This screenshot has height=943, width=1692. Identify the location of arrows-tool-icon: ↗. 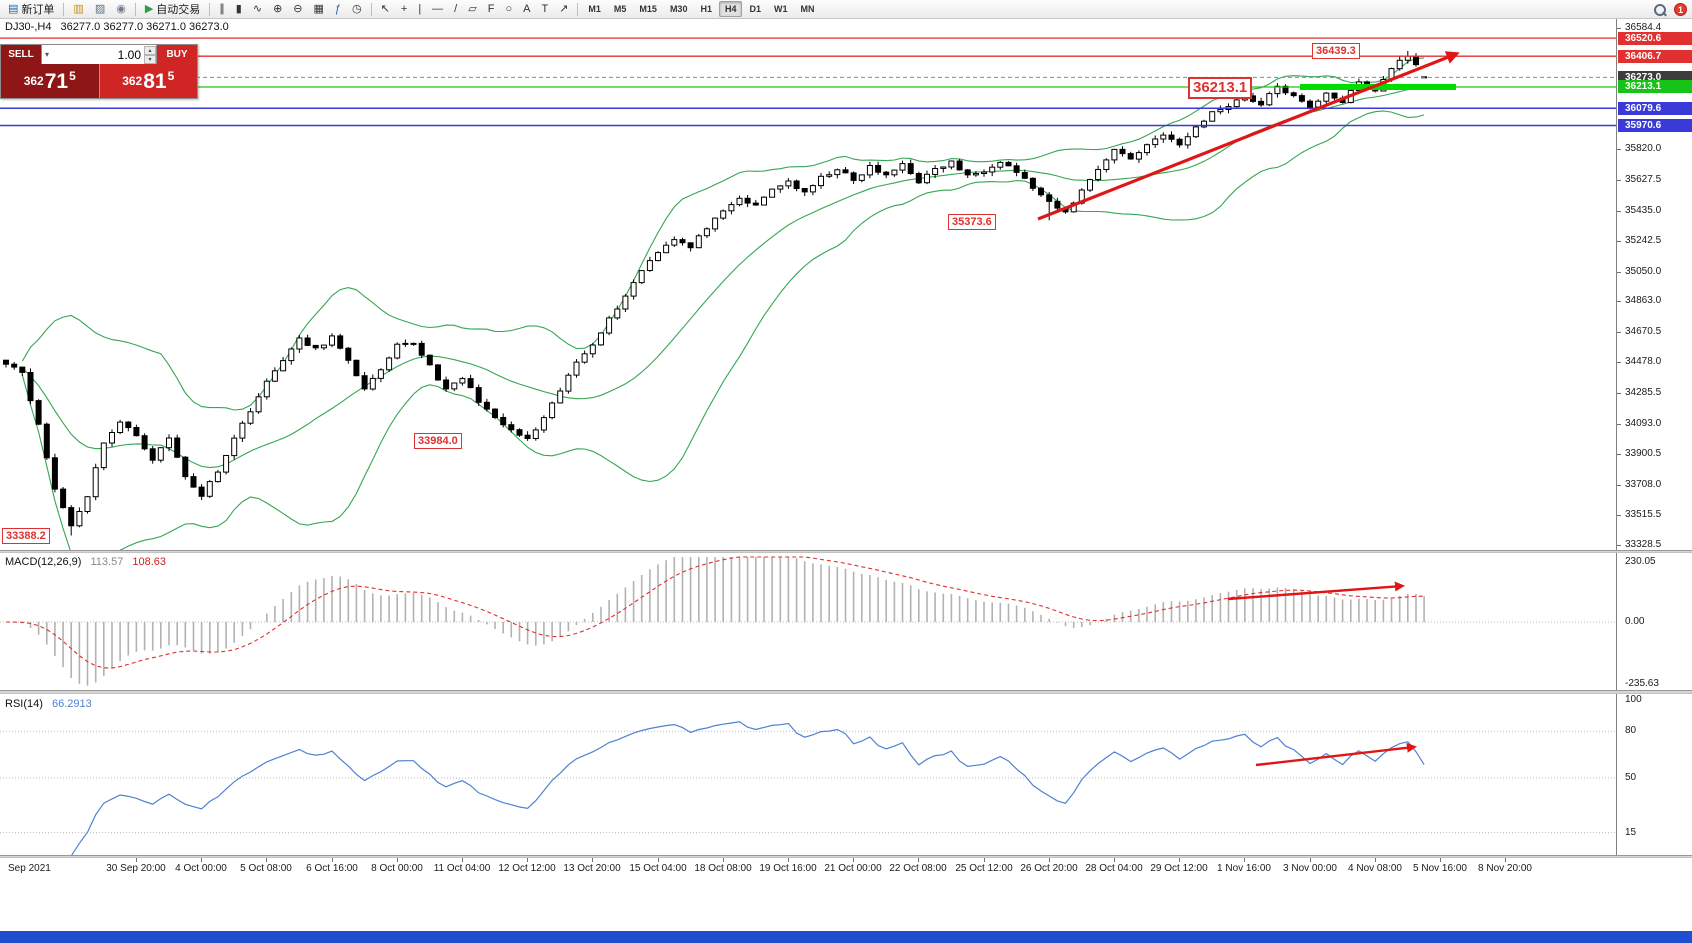
(564, 8).